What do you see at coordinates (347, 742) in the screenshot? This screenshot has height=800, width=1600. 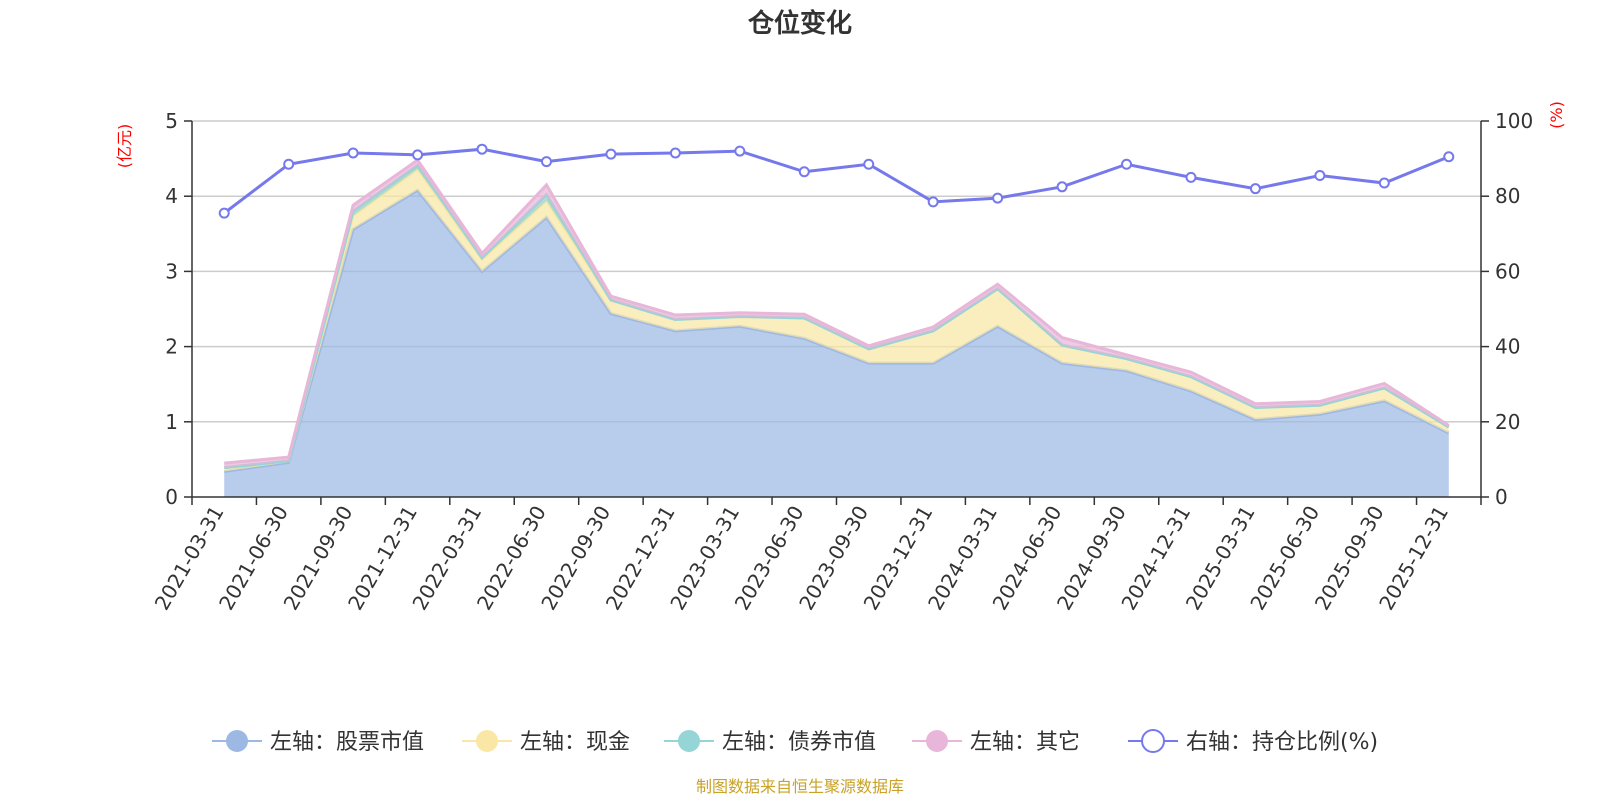 I see `legend-label: 左轴：股票市值` at bounding box center [347, 742].